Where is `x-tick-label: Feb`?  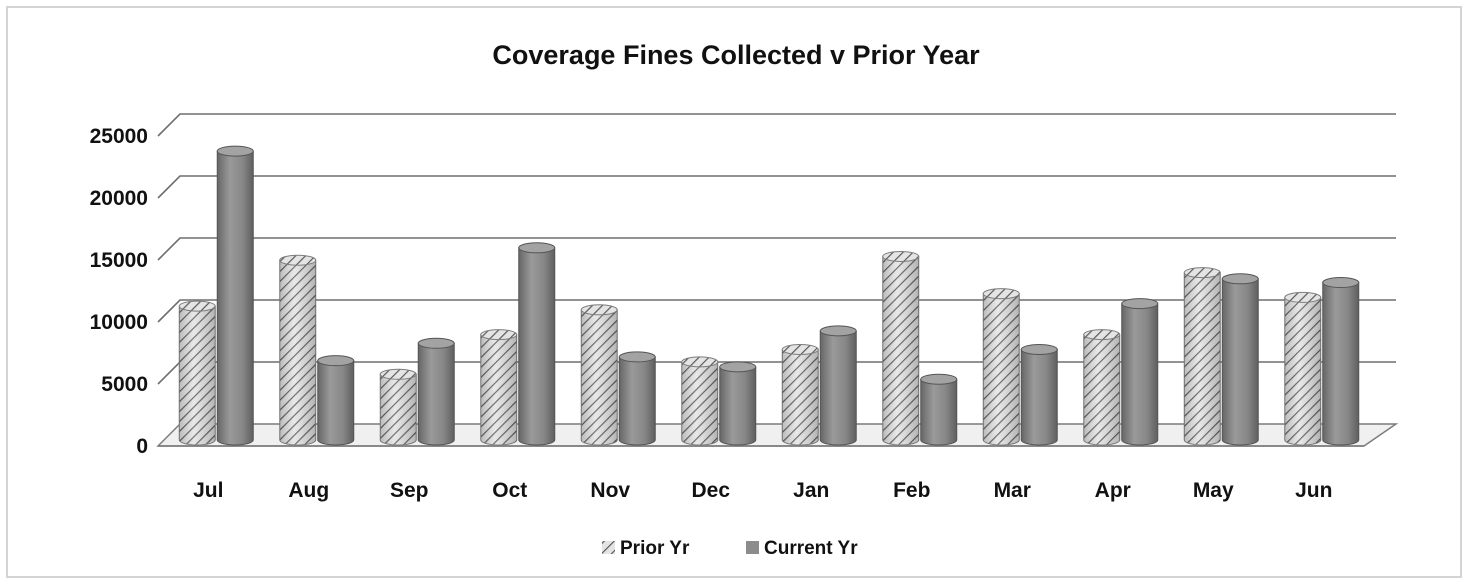 x-tick-label: Feb is located at coordinates (911, 490).